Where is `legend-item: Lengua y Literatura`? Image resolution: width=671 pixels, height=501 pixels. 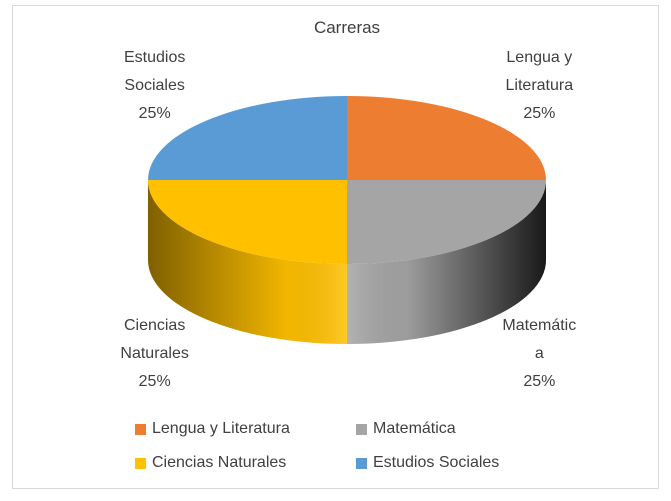
legend-item: Lengua y Literatura is located at coordinates (245, 429).